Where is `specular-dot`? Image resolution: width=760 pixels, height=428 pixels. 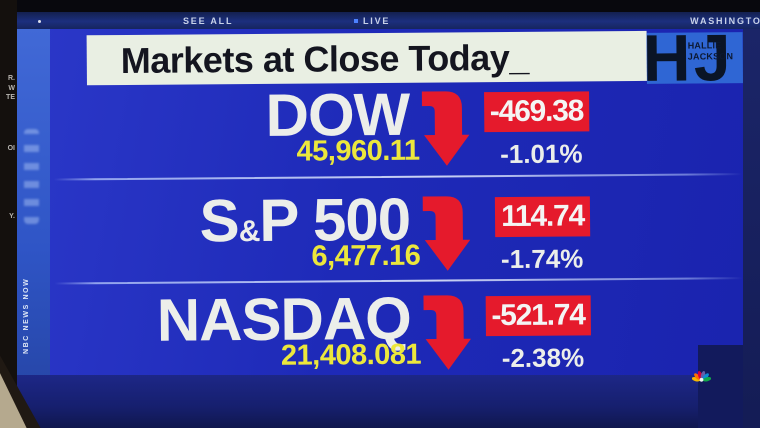
specular-dot is located at coordinates (39, 21).